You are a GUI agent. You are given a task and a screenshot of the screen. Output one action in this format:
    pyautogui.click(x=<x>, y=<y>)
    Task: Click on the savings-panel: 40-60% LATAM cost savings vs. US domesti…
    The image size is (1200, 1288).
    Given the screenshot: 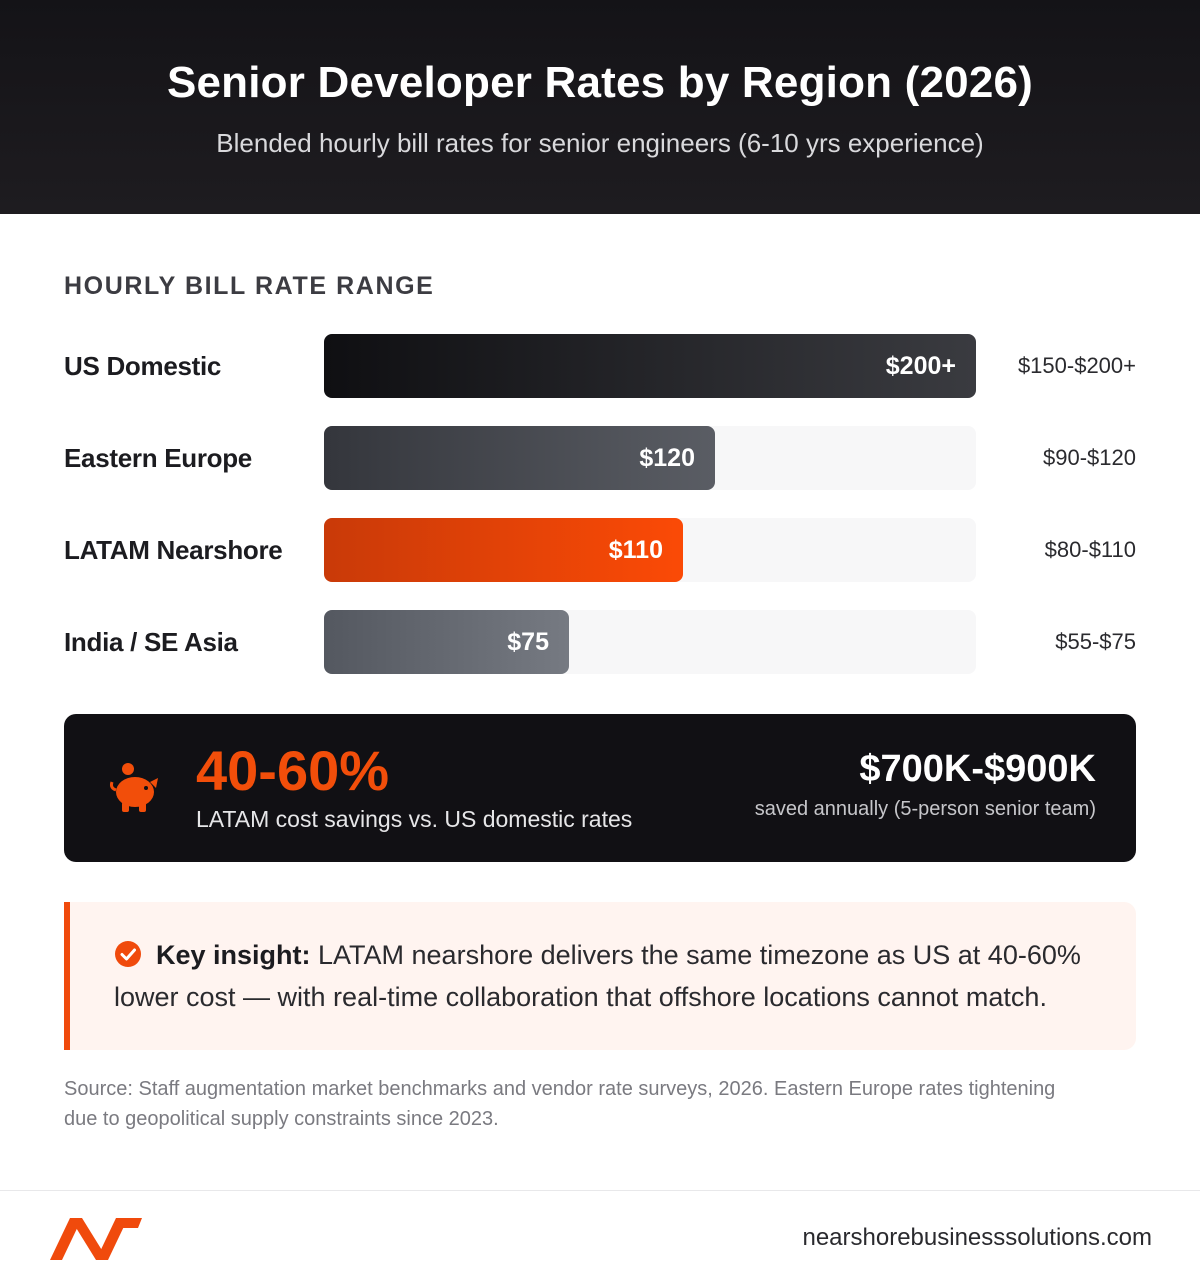 What is the action you would take?
    pyautogui.click(x=600, y=788)
    